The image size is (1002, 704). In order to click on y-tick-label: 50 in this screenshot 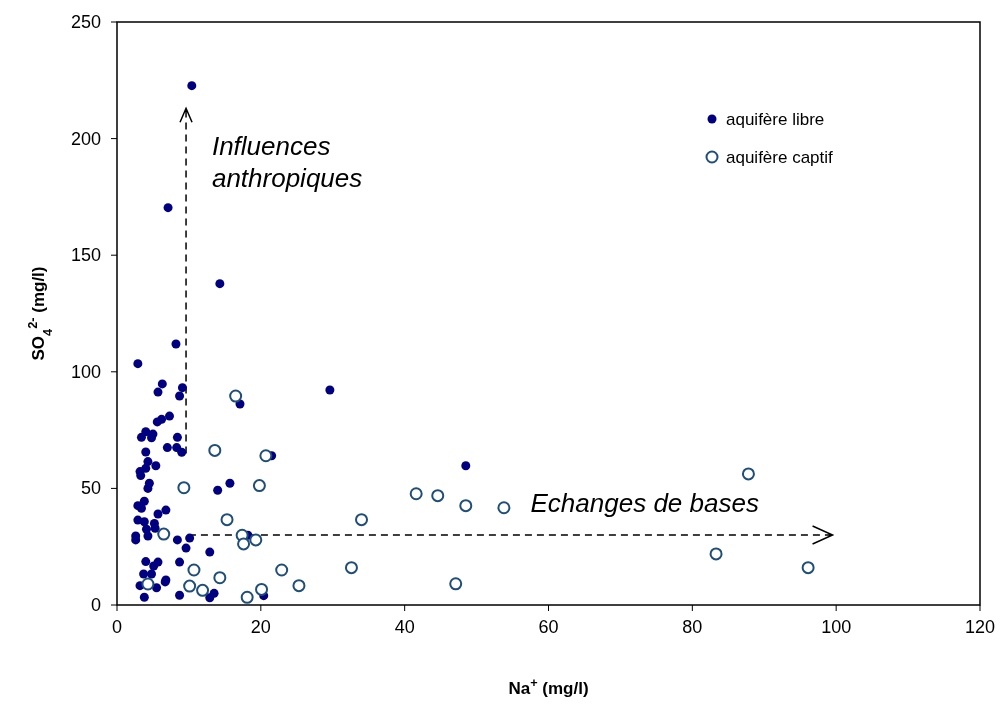, I will do `click(90, 488)`.